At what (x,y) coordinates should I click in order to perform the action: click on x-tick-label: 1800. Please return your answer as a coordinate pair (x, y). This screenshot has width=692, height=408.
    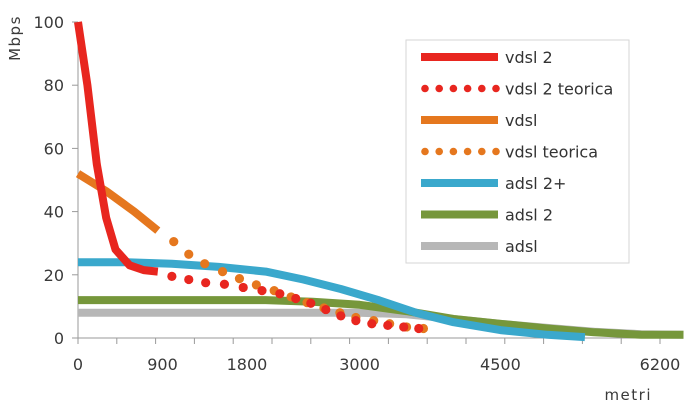
    Looking at the image, I should click on (247, 364).